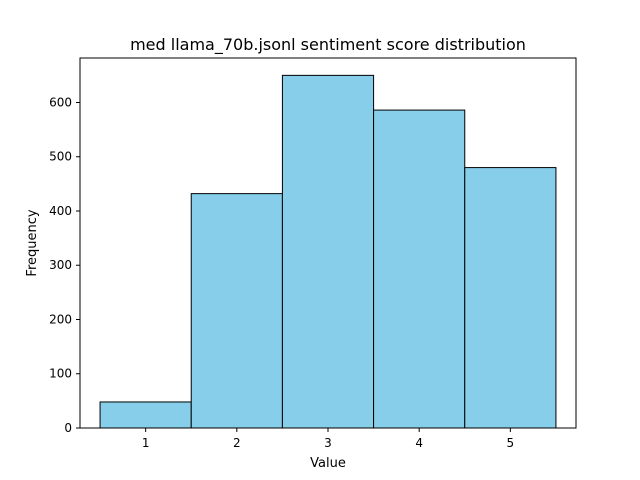 Image resolution: width=640 pixels, height=480 pixels. I want to click on x-axis-label: Value, so click(328, 463).